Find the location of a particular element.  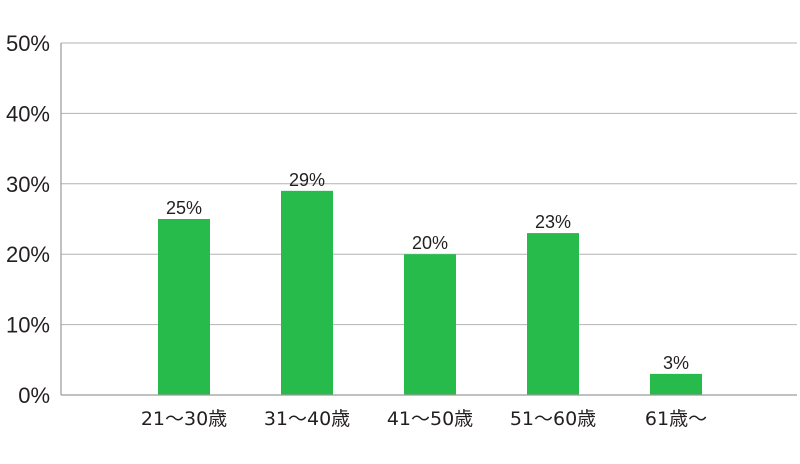

data-label: 25% is located at coordinates (184, 208).